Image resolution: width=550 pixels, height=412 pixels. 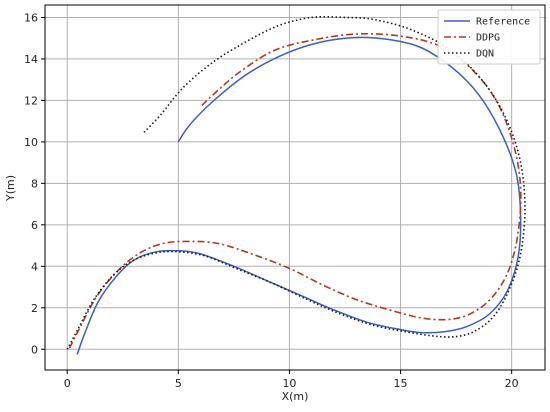 I want to click on legend-label-ddpg: DDPG, so click(x=488, y=38).